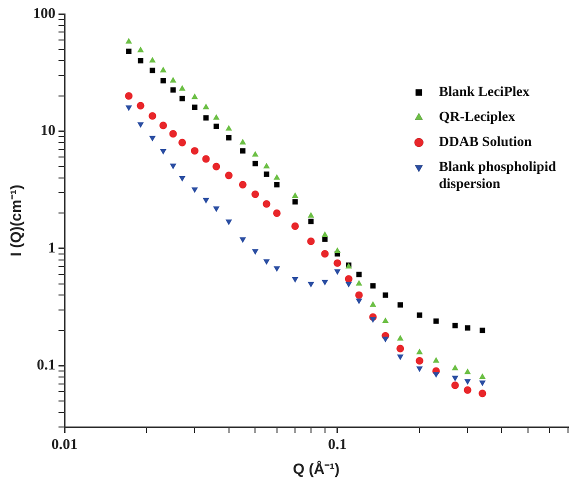 The height and width of the screenshot is (489, 572). I want to click on y-tick-label: 100, so click(44, 14).